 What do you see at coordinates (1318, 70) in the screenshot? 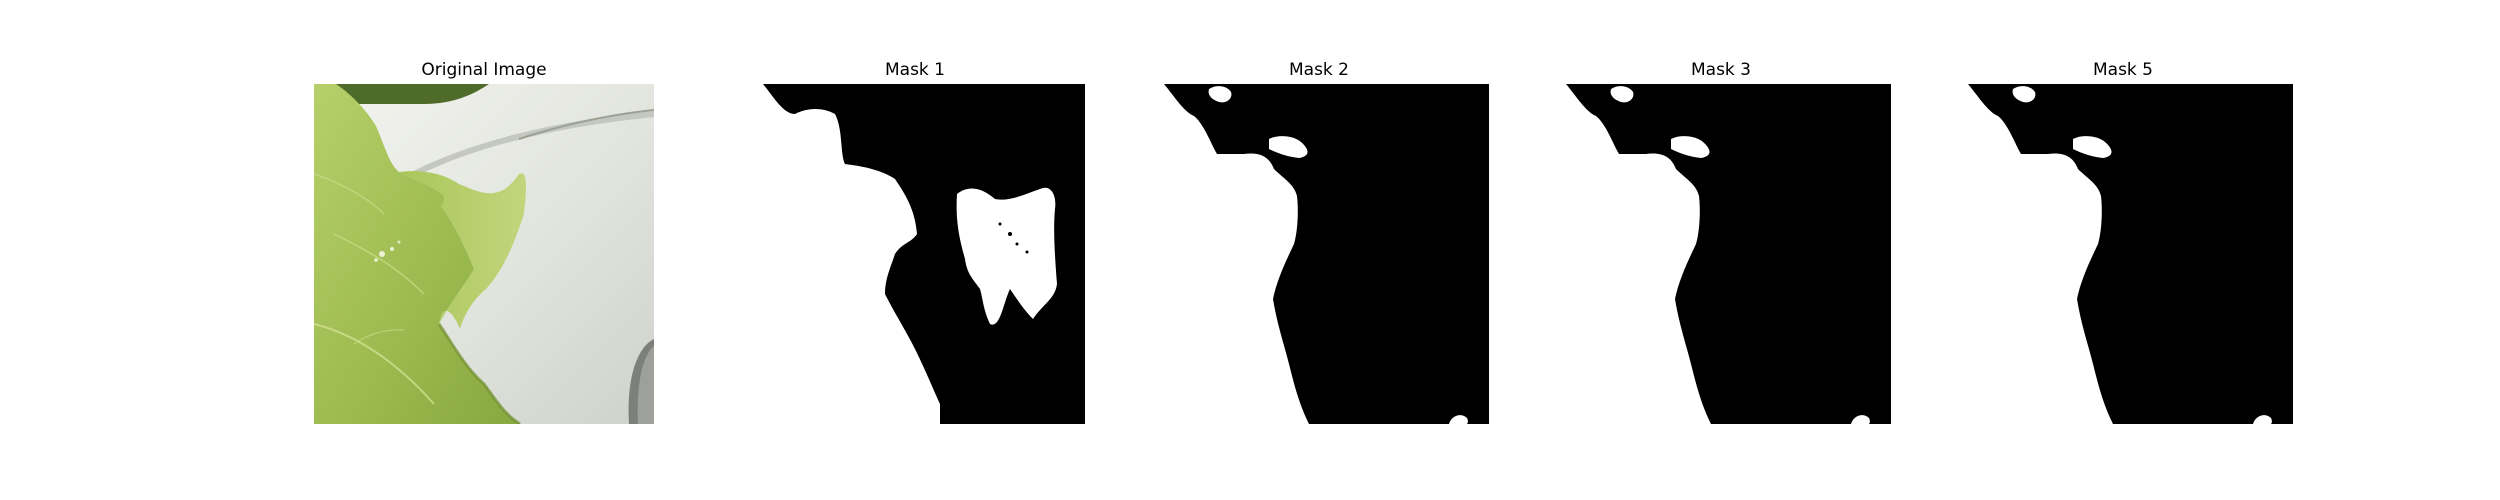
I see `panel-title: Mask 2` at bounding box center [1318, 70].